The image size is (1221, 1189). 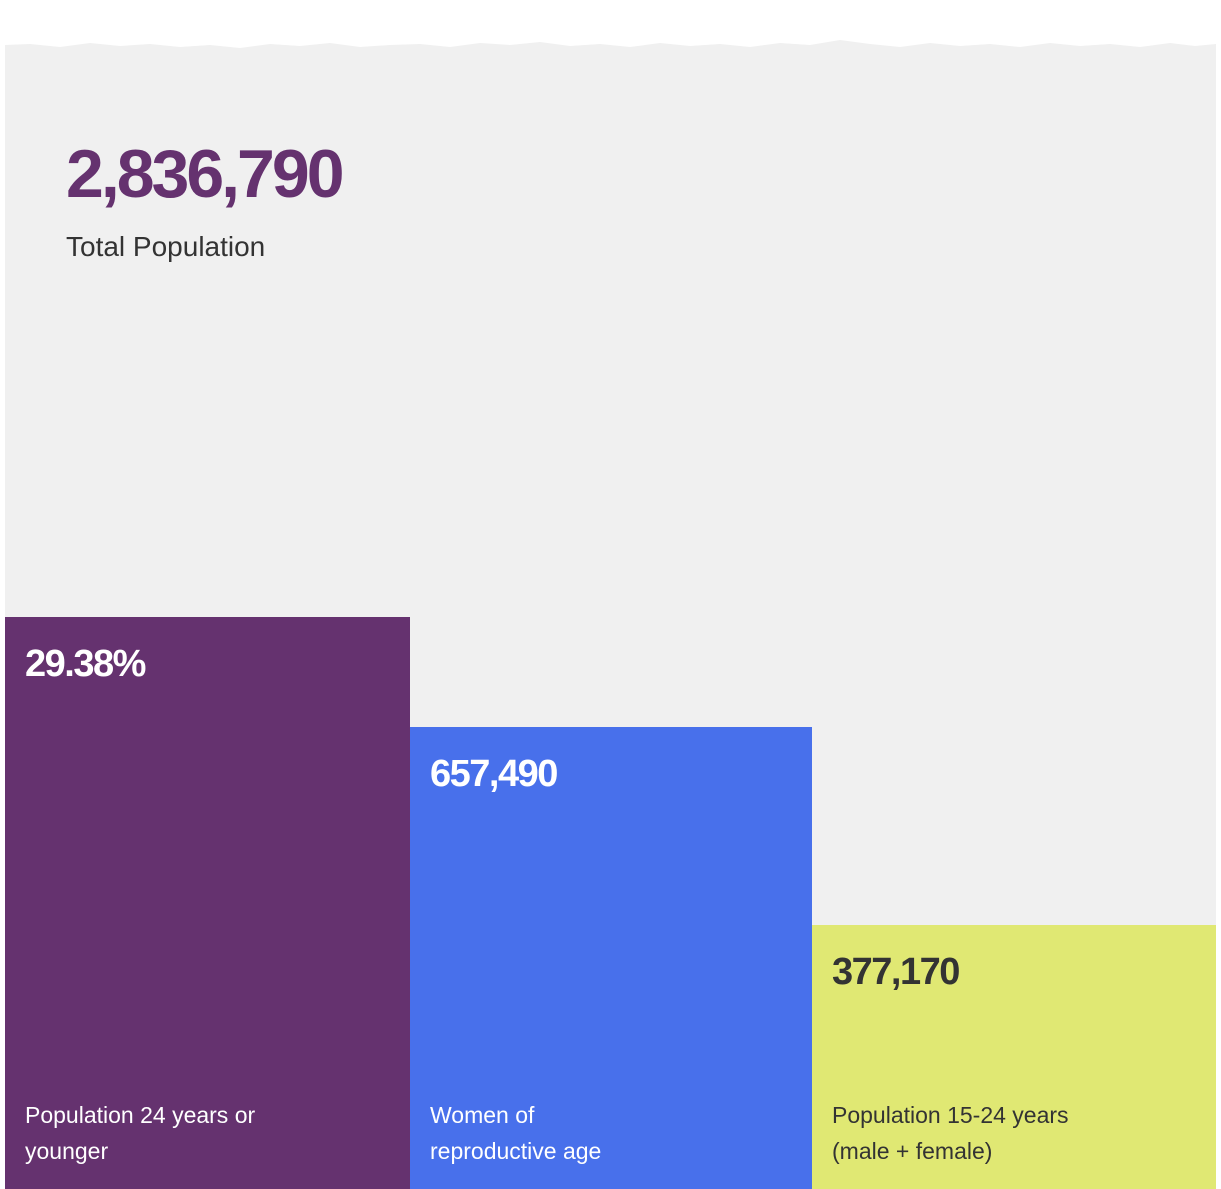 What do you see at coordinates (166, 246) in the screenshot?
I see `total-population-label: Total Population` at bounding box center [166, 246].